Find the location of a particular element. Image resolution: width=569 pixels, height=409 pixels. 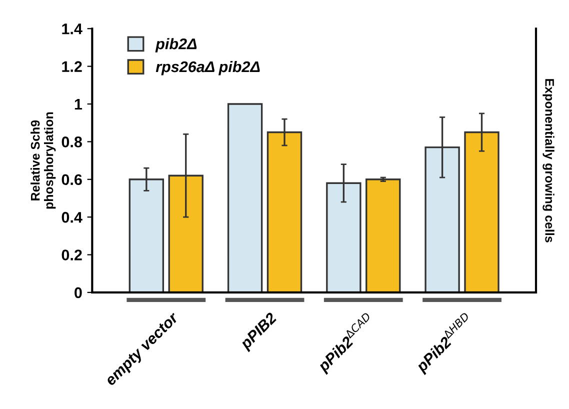

legend-label: rps26aΔ pib2Δ is located at coordinates (208, 68).